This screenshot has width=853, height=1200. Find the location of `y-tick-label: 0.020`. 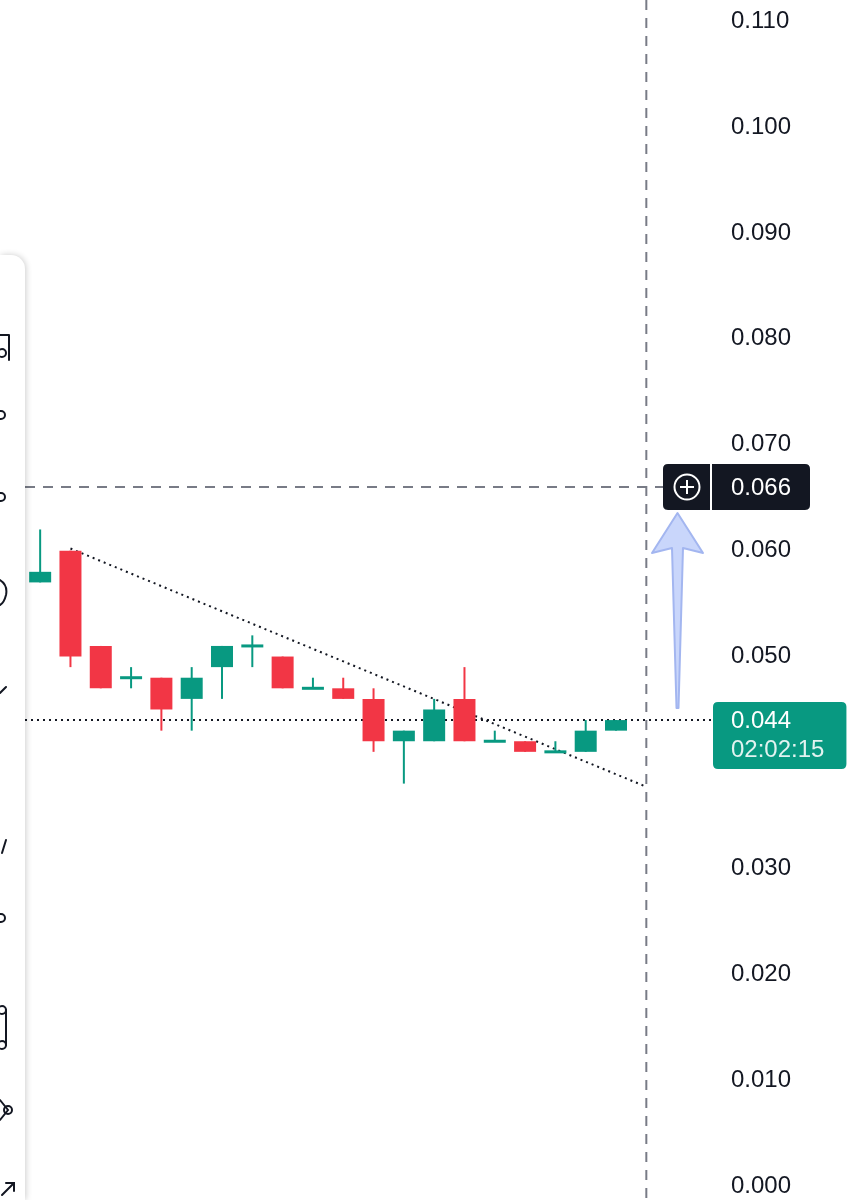

y-tick-label: 0.020 is located at coordinates (761, 972).